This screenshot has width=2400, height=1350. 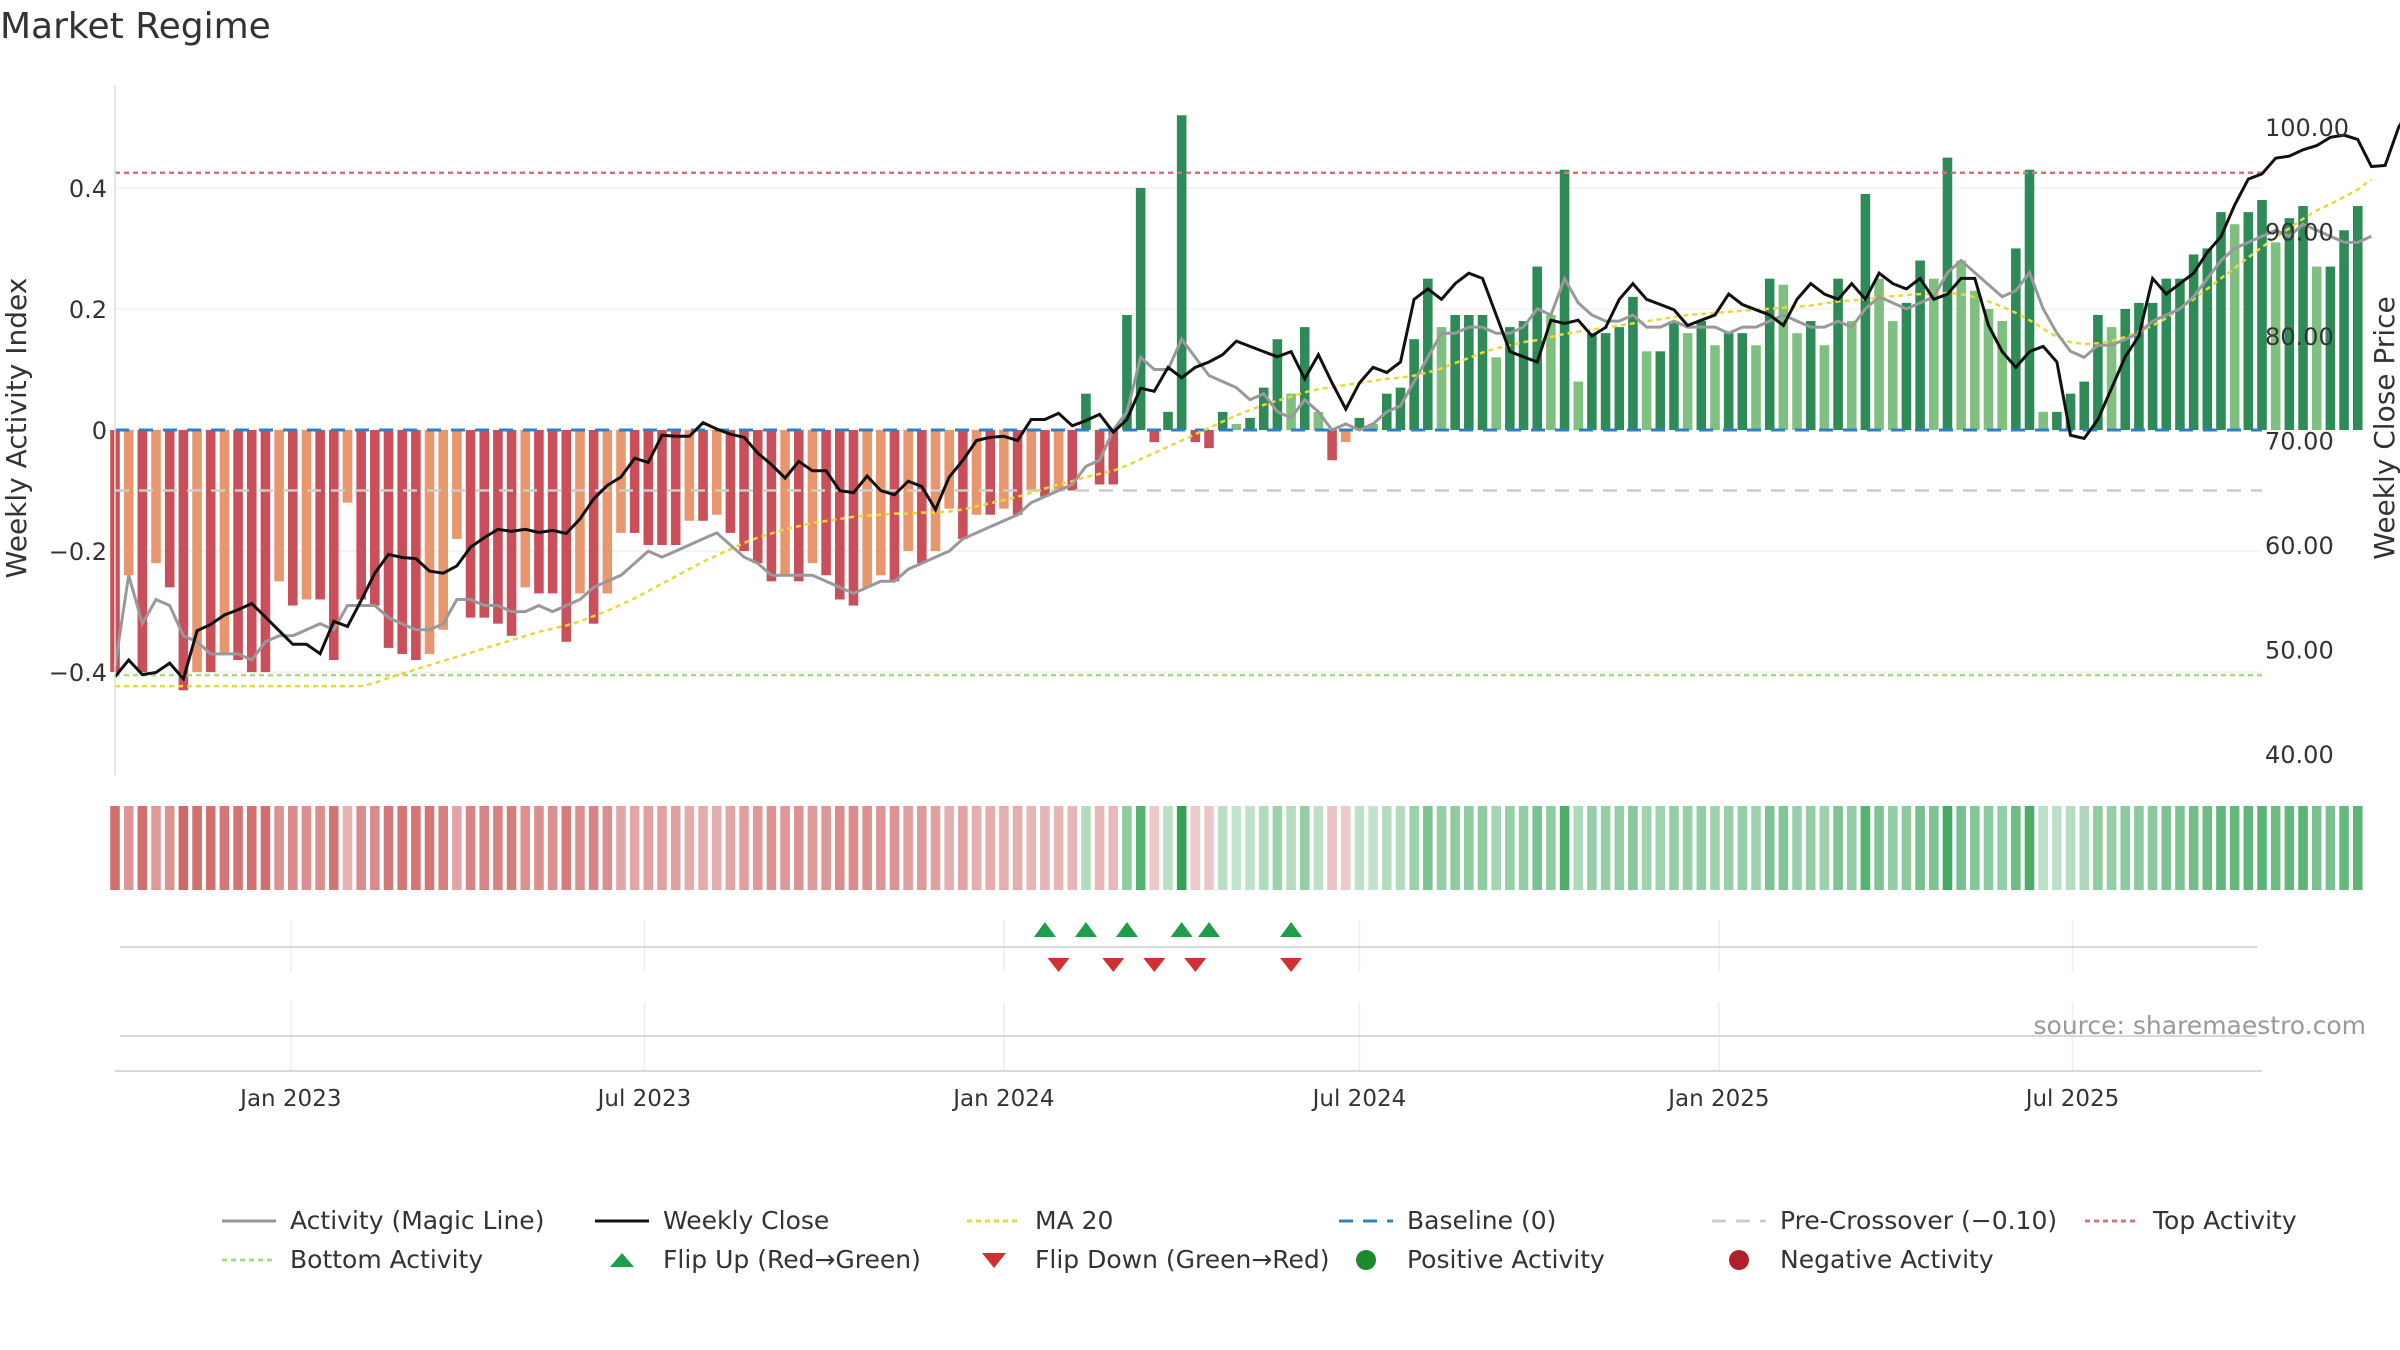 I want to click on legend-item: Flip Down (Green→Red), so click(x=1147, y=1259).